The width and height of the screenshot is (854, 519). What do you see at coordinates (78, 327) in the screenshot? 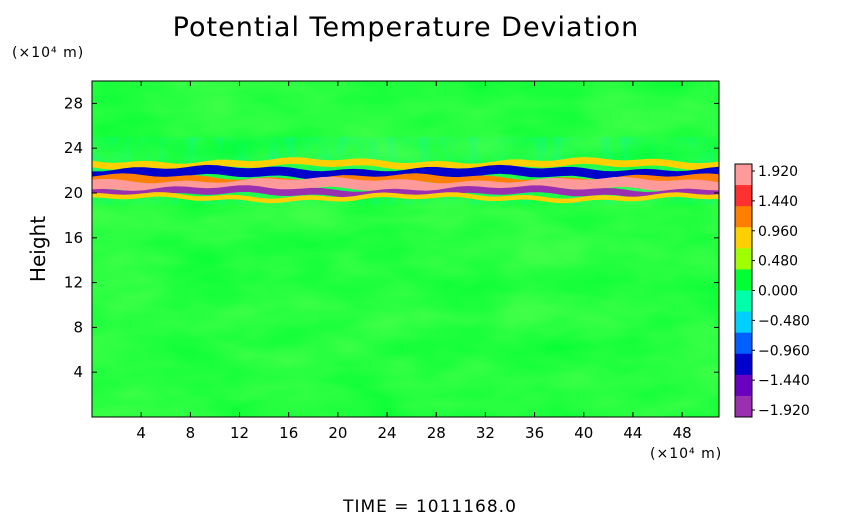
I see `y-tick-label: 8` at bounding box center [78, 327].